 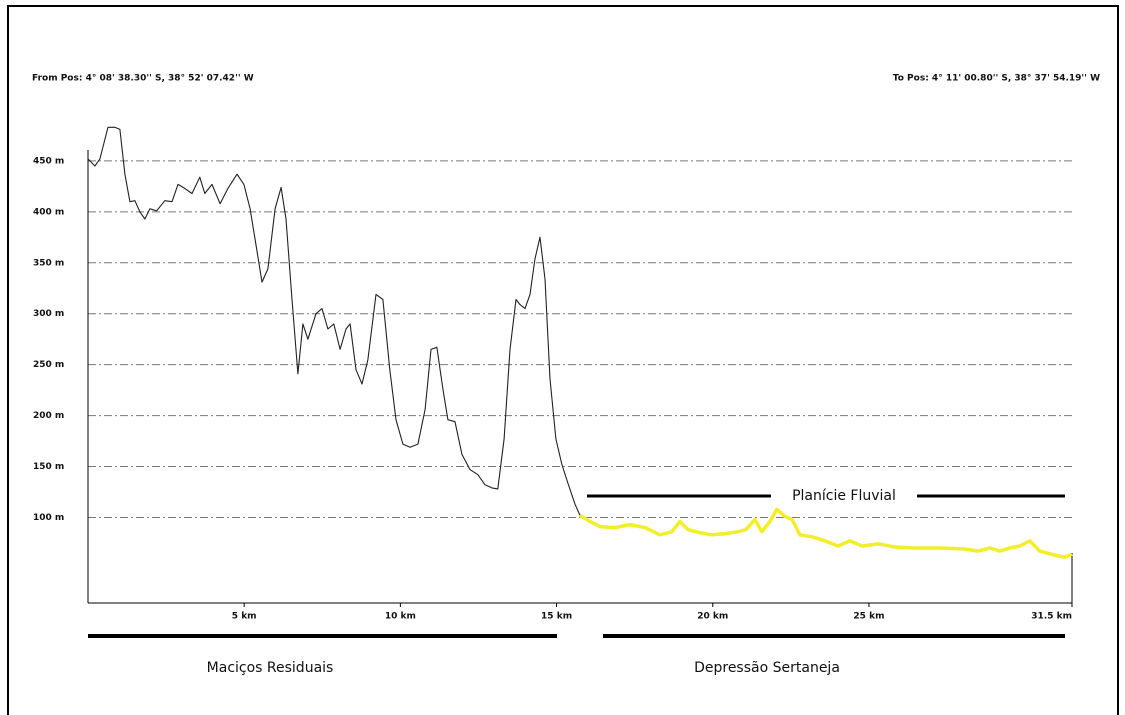 What do you see at coordinates (48, 467) in the screenshot?
I see `y-tick-label: 150 m` at bounding box center [48, 467].